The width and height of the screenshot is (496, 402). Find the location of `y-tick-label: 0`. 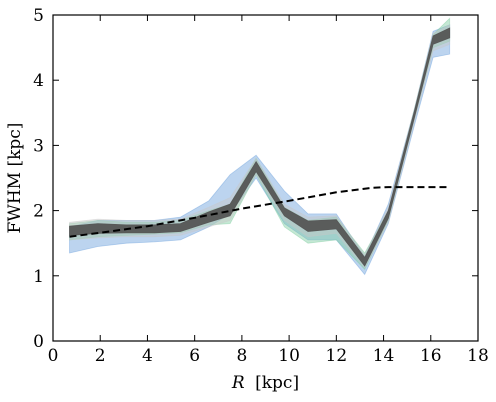

y-tick-label: 0 is located at coordinates (38, 342).